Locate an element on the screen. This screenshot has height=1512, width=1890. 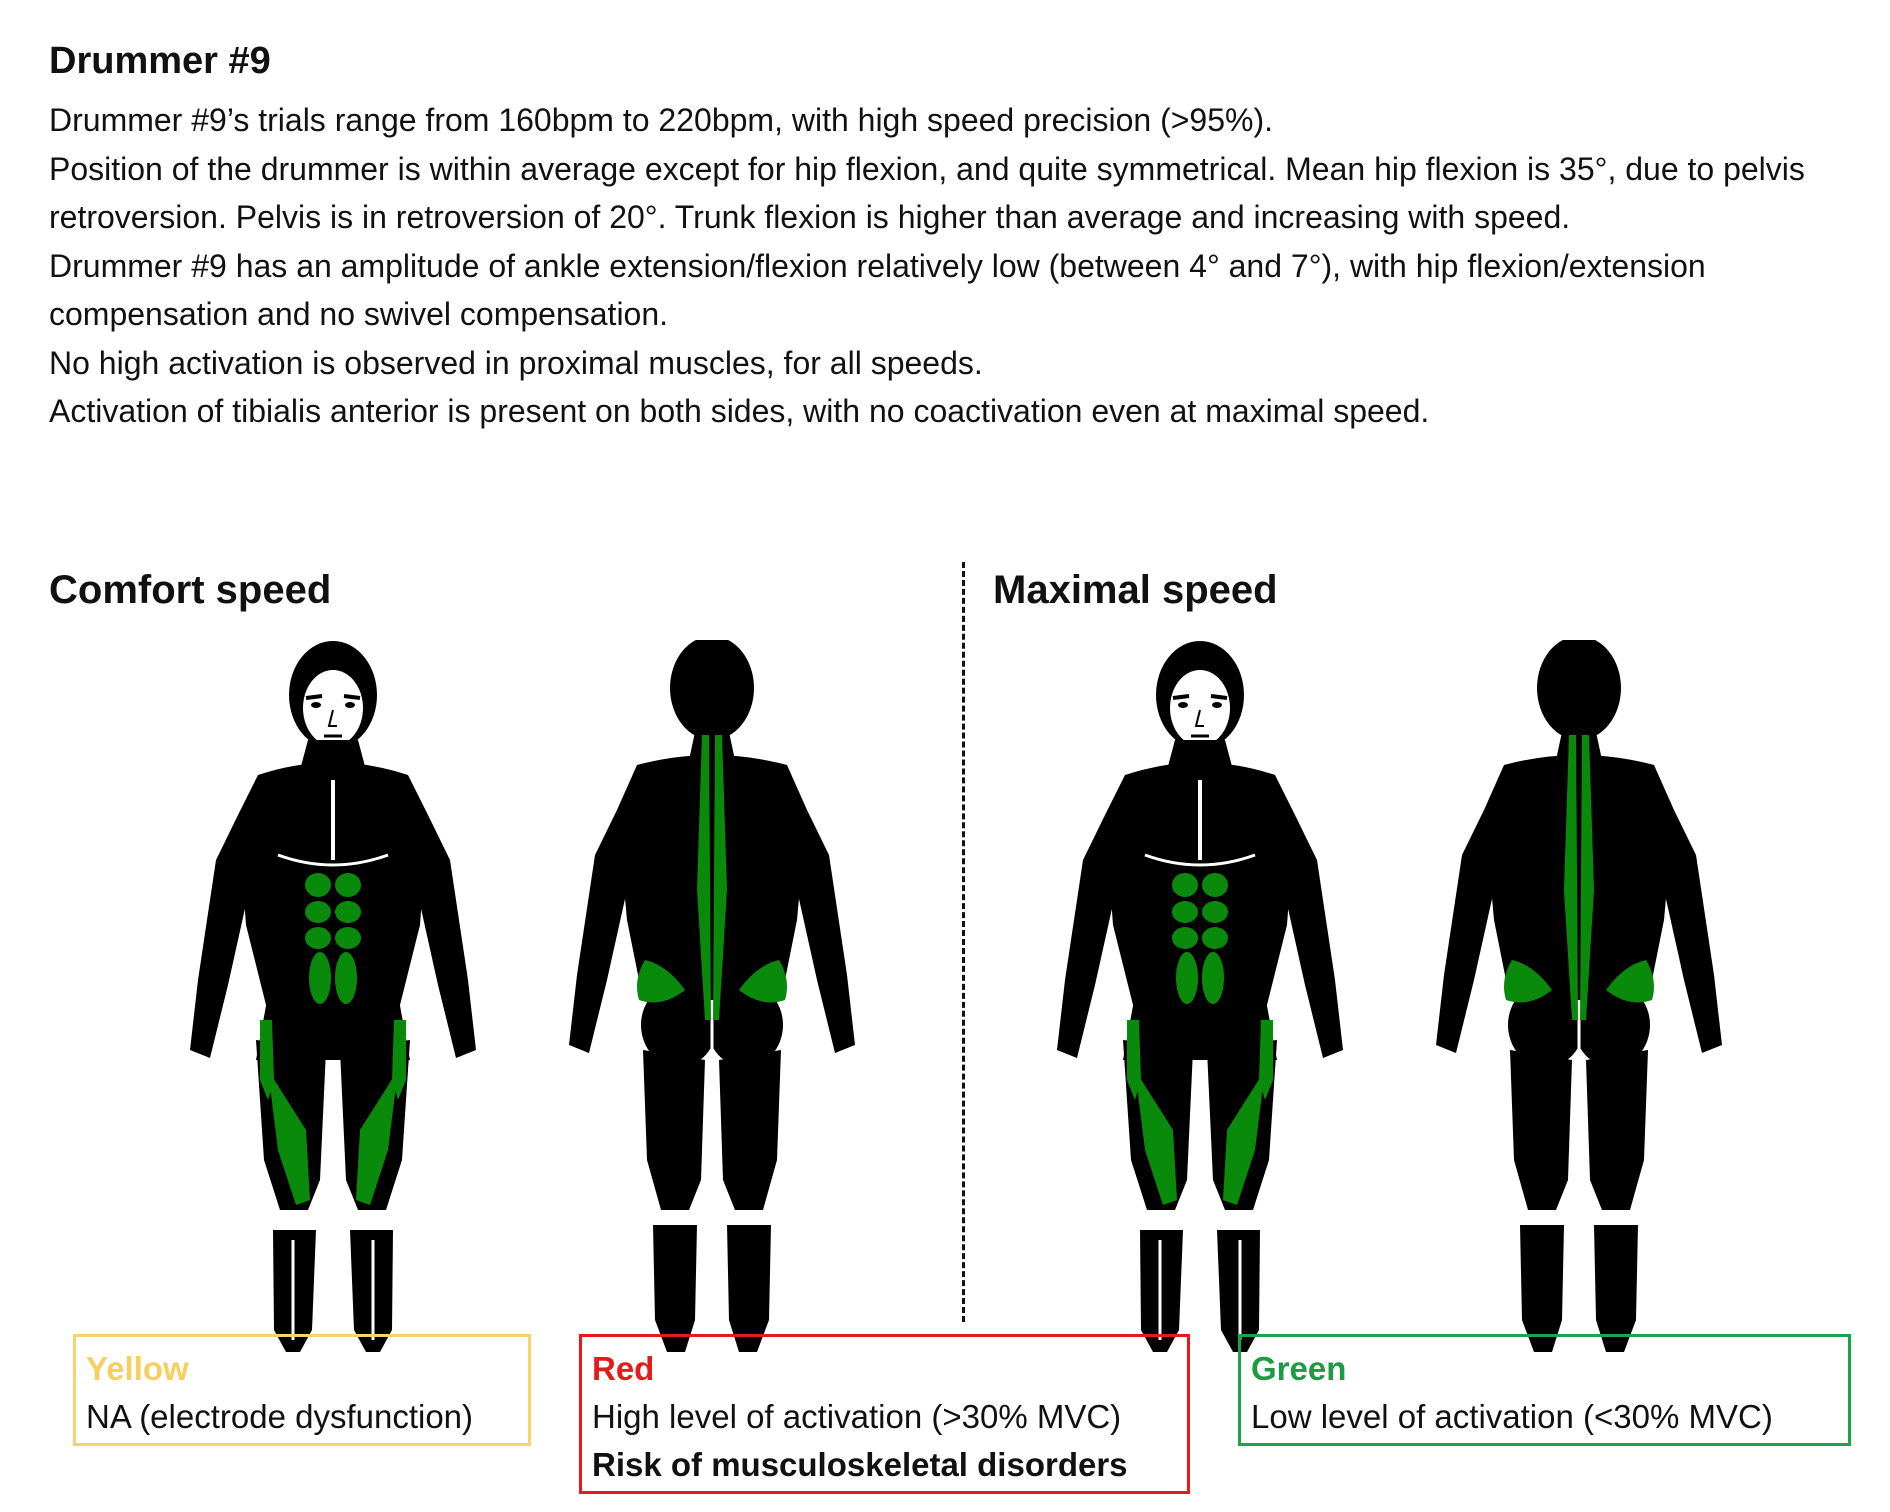
legend-yellow: Yellow NA (electrode dysfunction) is located at coordinates (302, 1390).